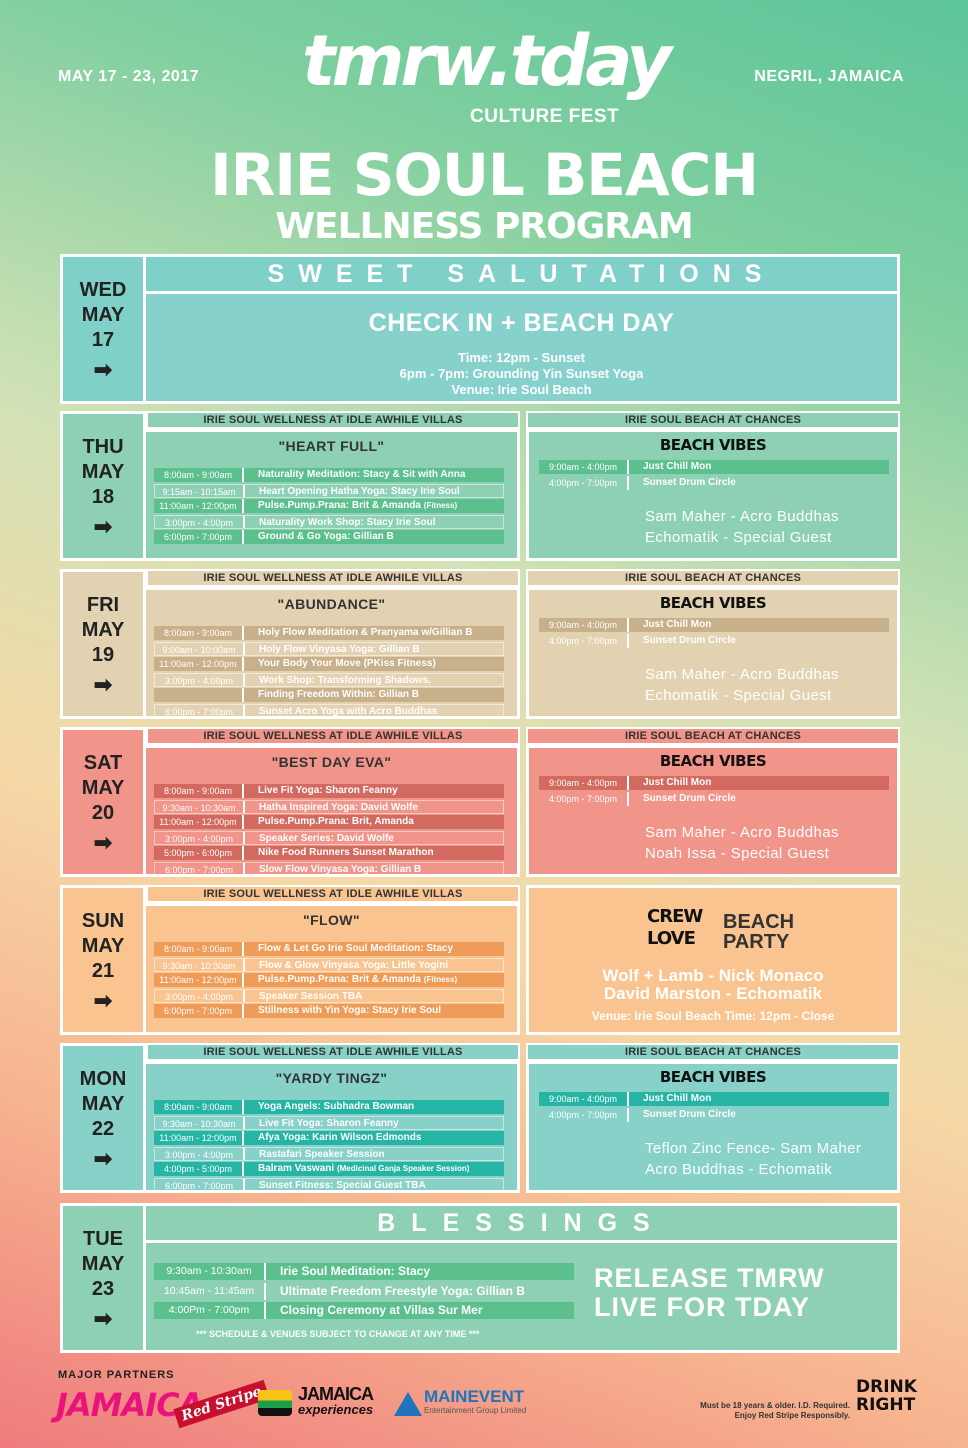  Describe the element at coordinates (584, 641) in the screenshot. I see `row-time: 4:00pm - 7:00pm` at that location.